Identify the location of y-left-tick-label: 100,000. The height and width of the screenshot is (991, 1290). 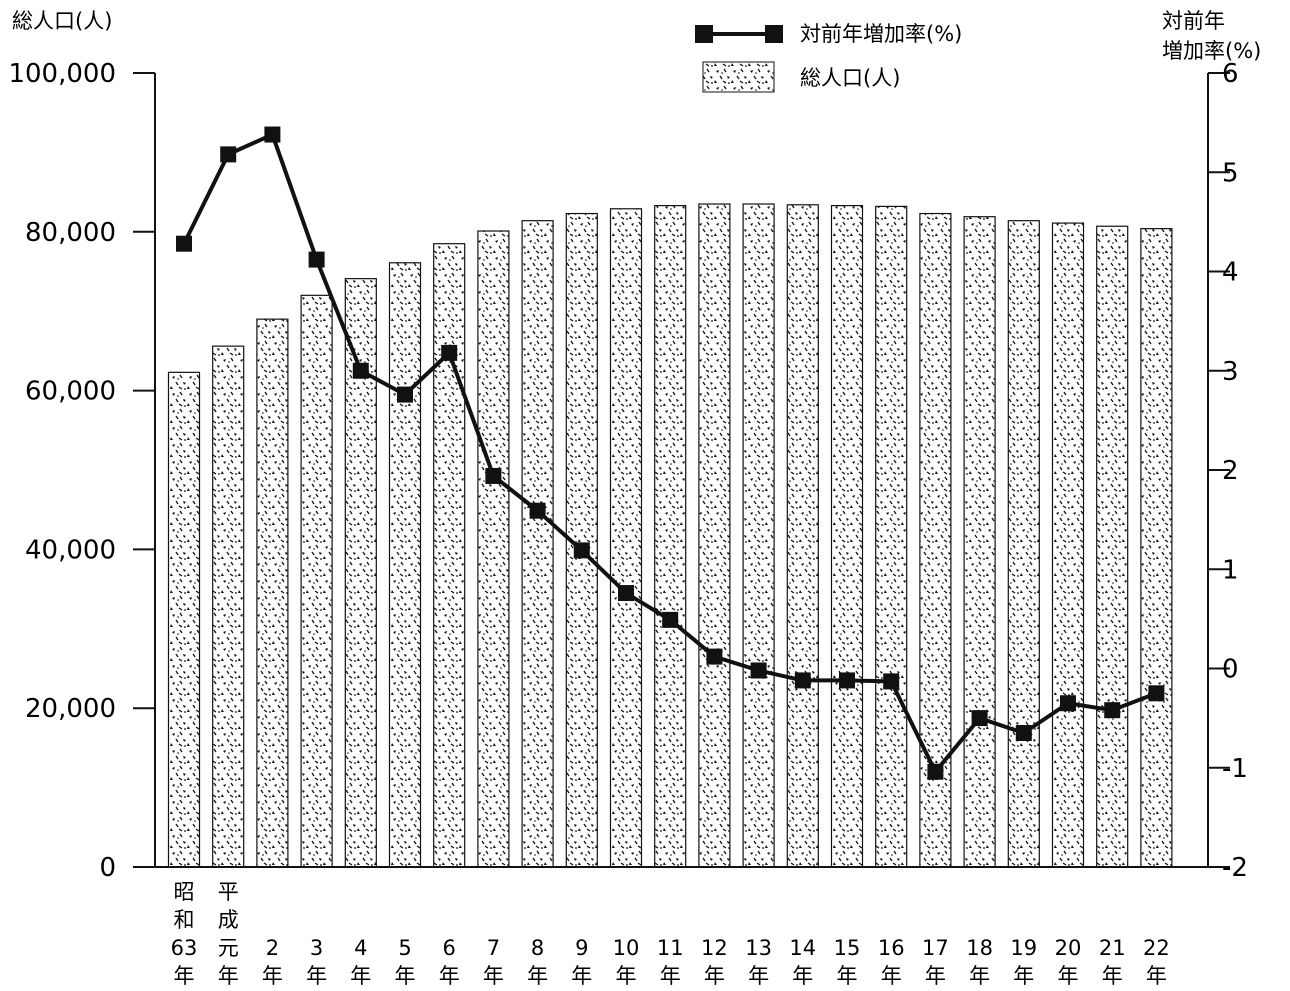
(62, 74).